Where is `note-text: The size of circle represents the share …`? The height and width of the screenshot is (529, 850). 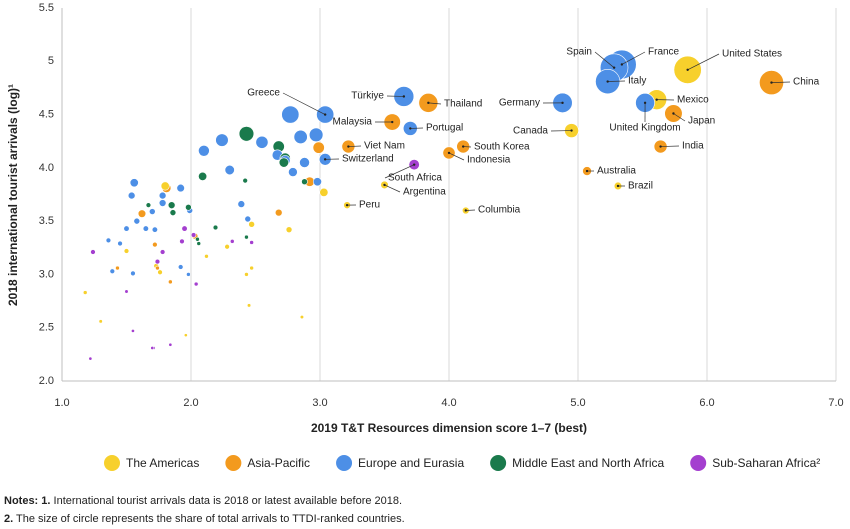
note-text: The size of circle represents the share … is located at coordinates (208, 519).